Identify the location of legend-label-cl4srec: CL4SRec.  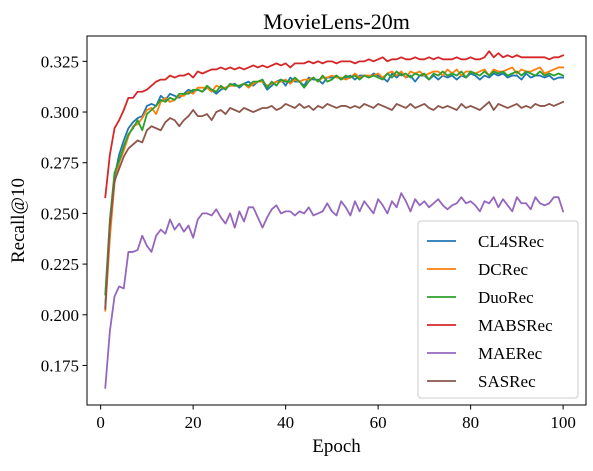
(511, 241).